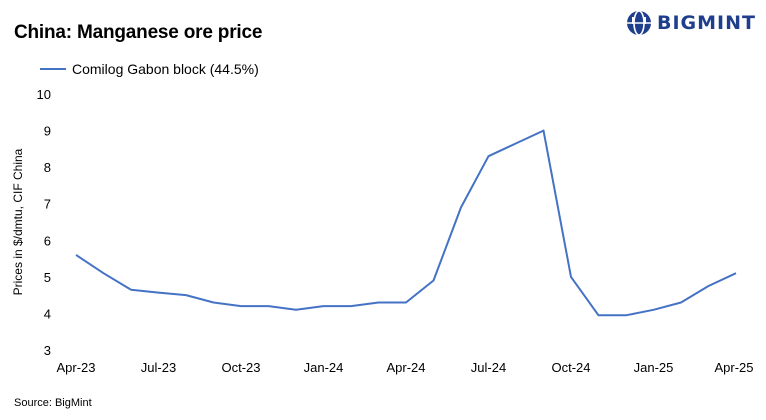 The height and width of the screenshot is (420, 766). What do you see at coordinates (654, 367) in the screenshot?
I see `x-tick-label: Jan-25` at bounding box center [654, 367].